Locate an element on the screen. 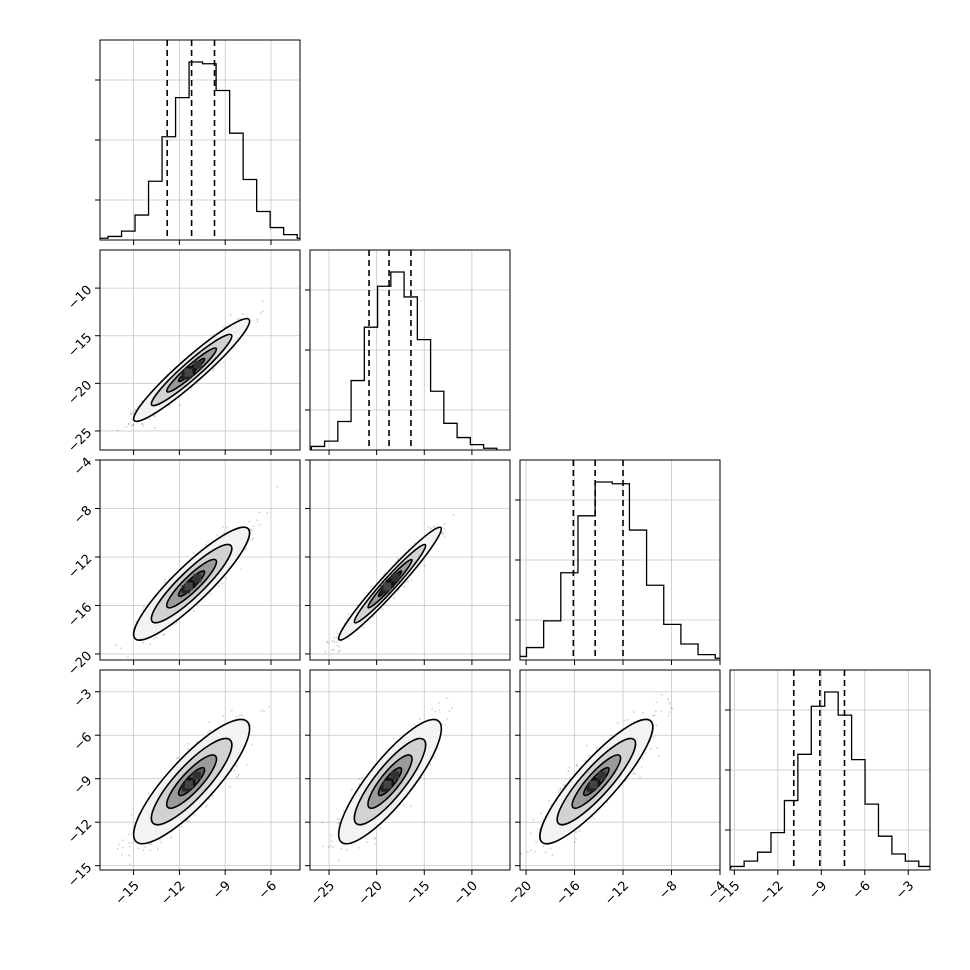 This screenshot has height=970, width=970. scatter-panel-1-0: −25−20−15−10 is located at coordinates (183, 352).